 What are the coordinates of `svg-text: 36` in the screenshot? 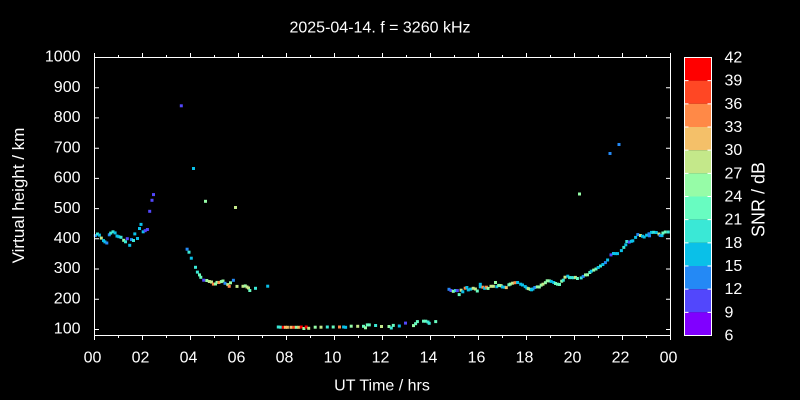 It's located at (734, 104).